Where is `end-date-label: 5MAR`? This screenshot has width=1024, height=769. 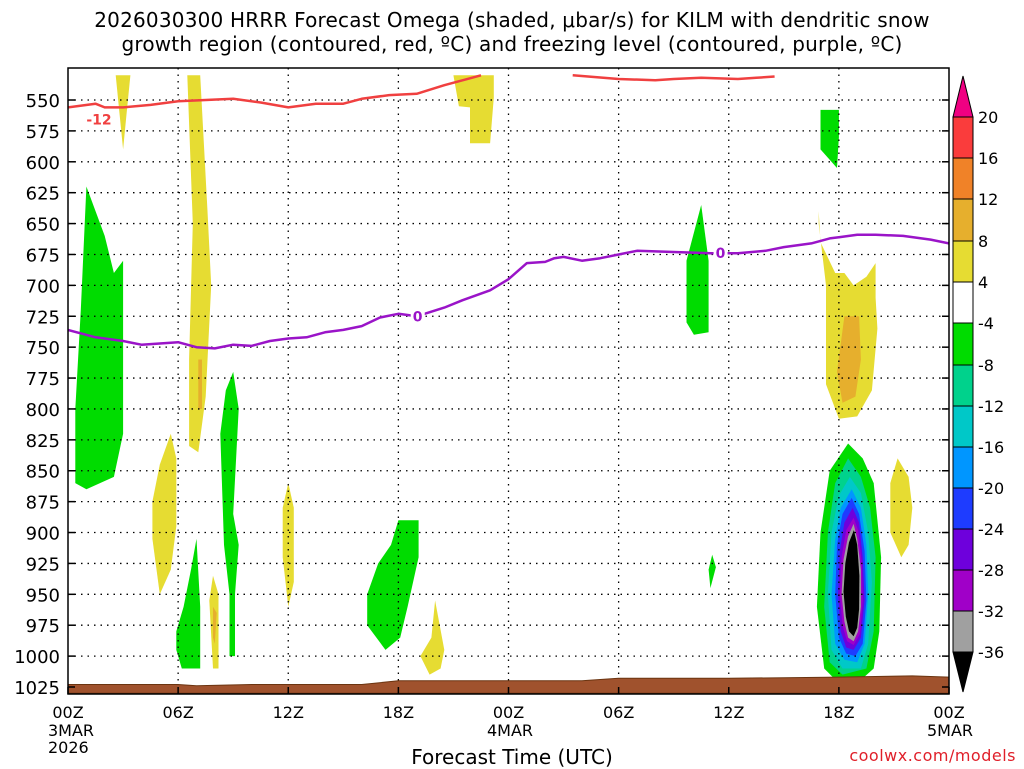 end-date-label: 5MAR is located at coordinates (950, 730).